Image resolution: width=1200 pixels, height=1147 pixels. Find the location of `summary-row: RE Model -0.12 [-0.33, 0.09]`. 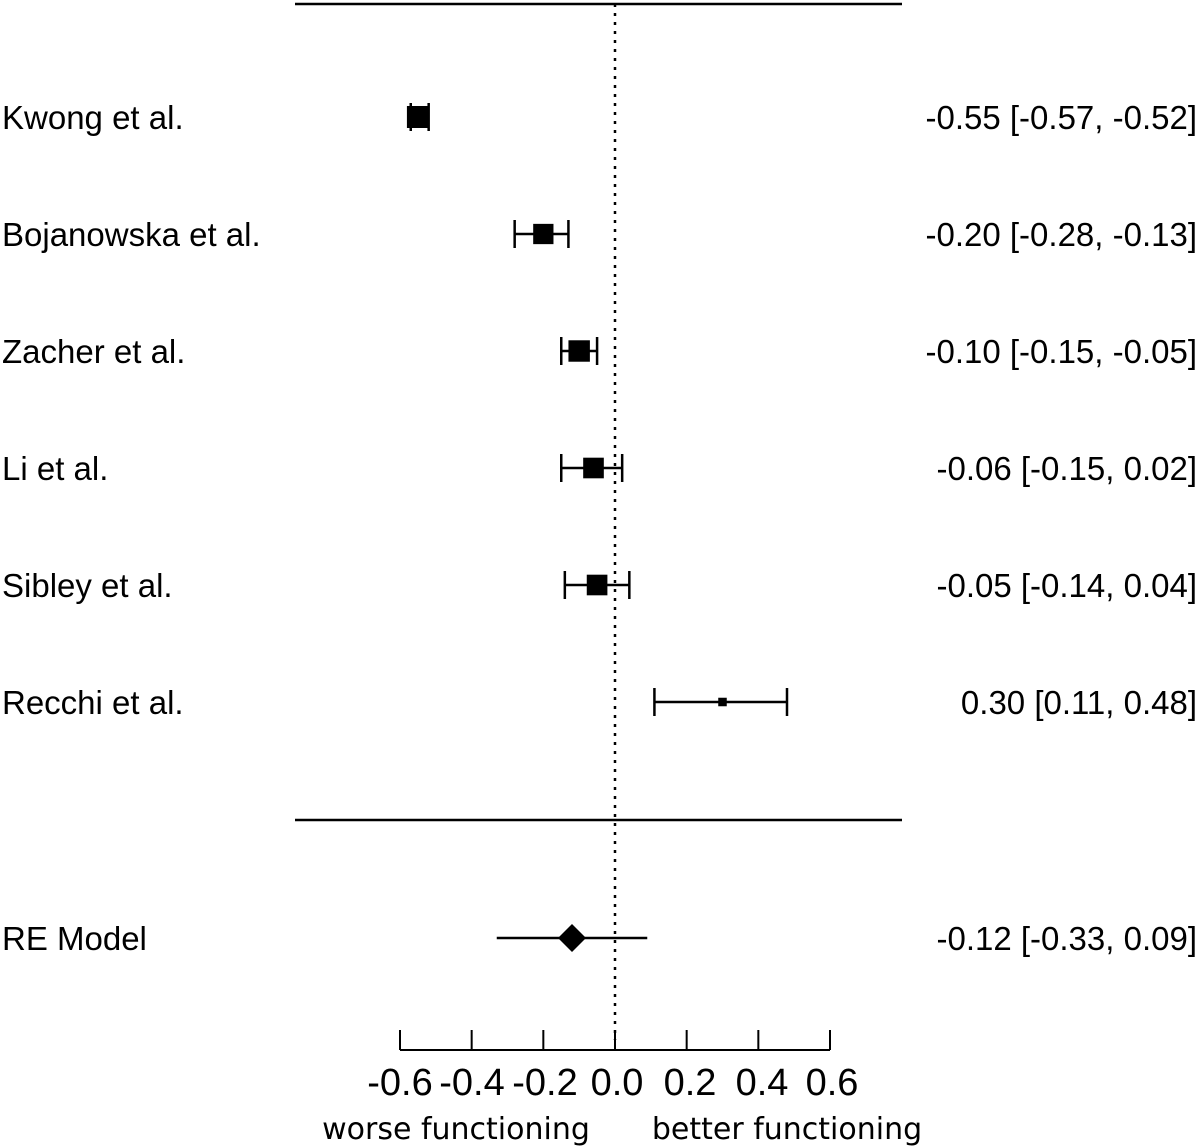

summary-row: RE Model -0.12 [-0.33, 0.09] is located at coordinates (599, 938).